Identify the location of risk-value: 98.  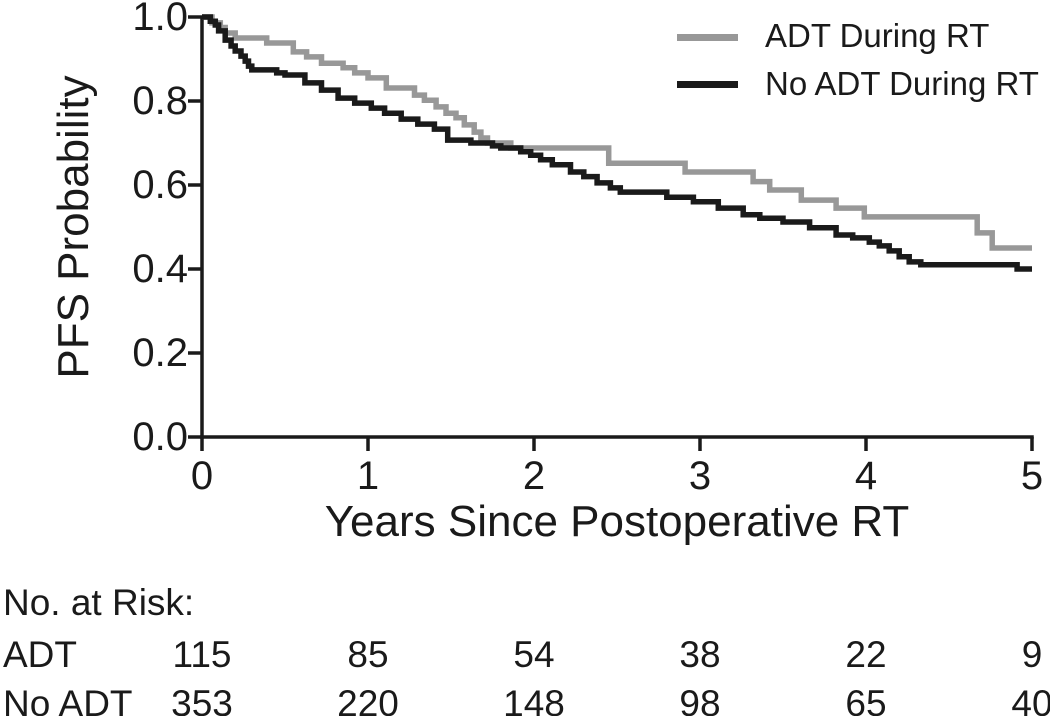
(700, 699).